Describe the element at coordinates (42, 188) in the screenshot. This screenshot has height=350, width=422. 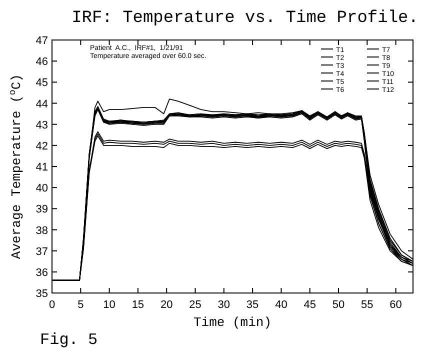
I see `y-tick-label: 40` at that location.